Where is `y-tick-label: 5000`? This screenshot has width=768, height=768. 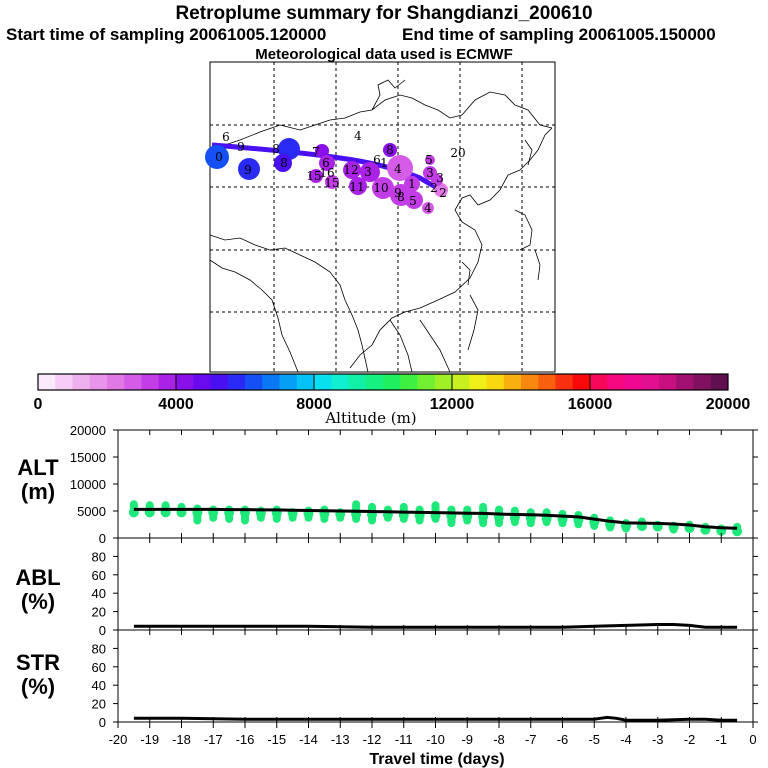
y-tick-label: 5000 is located at coordinates (91, 511).